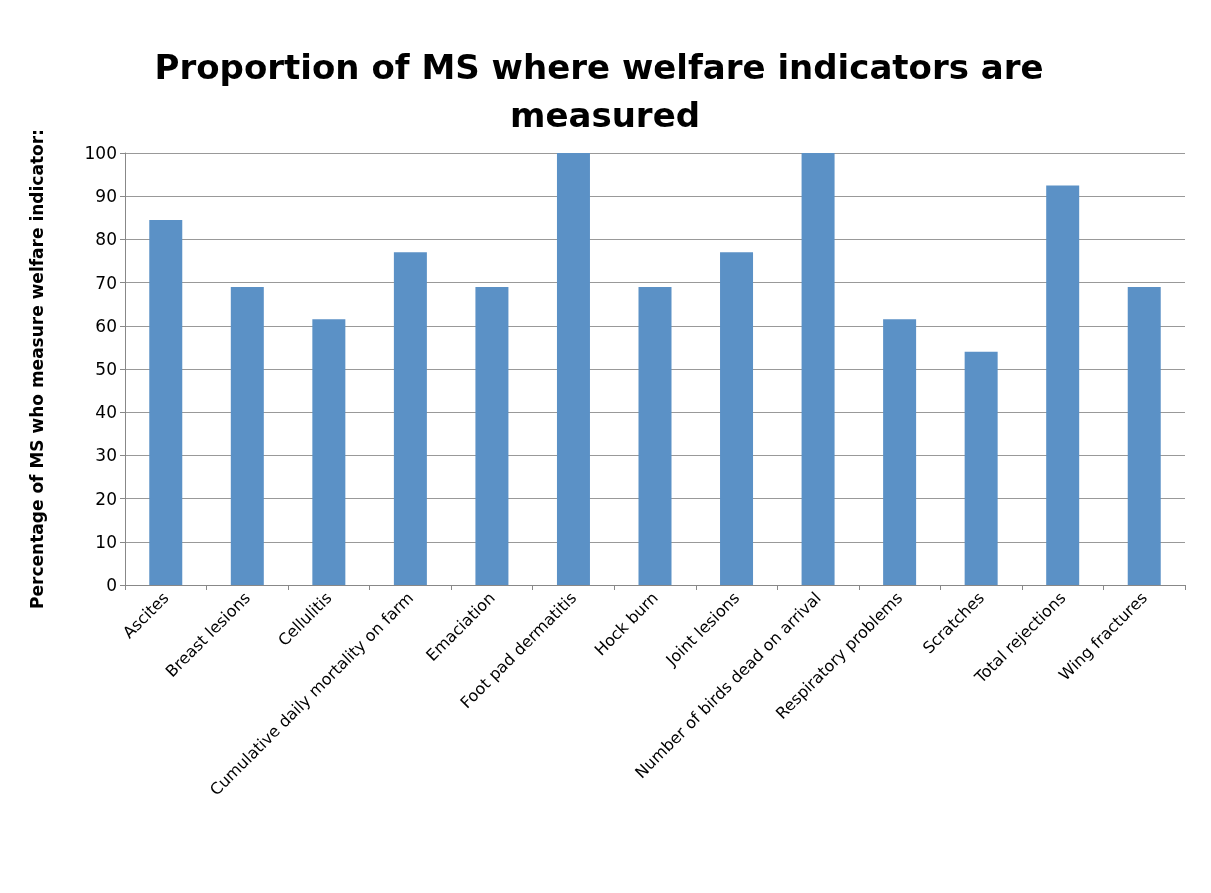 The width and height of the screenshot is (1211, 893). What do you see at coordinates (100, 153) in the screenshot?
I see `y-tick-label: 100` at bounding box center [100, 153].